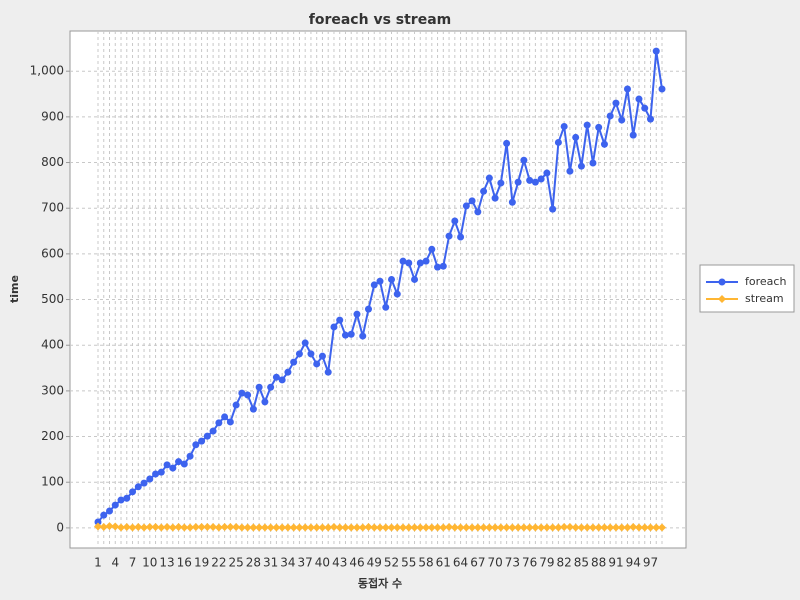 This screenshot has height=600, width=800. Describe the element at coordinates (52, 299) in the screenshot. I see `y-tick-label: 500` at that location.